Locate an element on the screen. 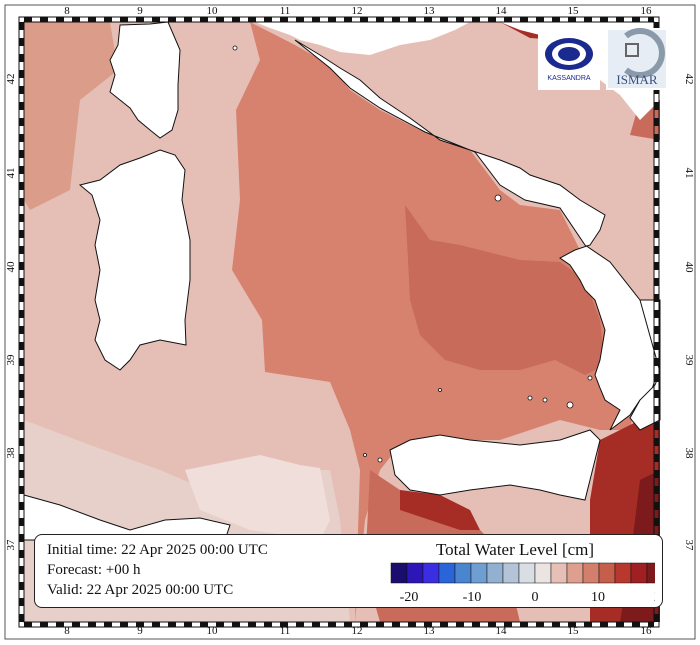 This screenshot has width=700, height=645. legend-colorbar: -20 -10 0 10 20 is located at coordinates (522, 583).